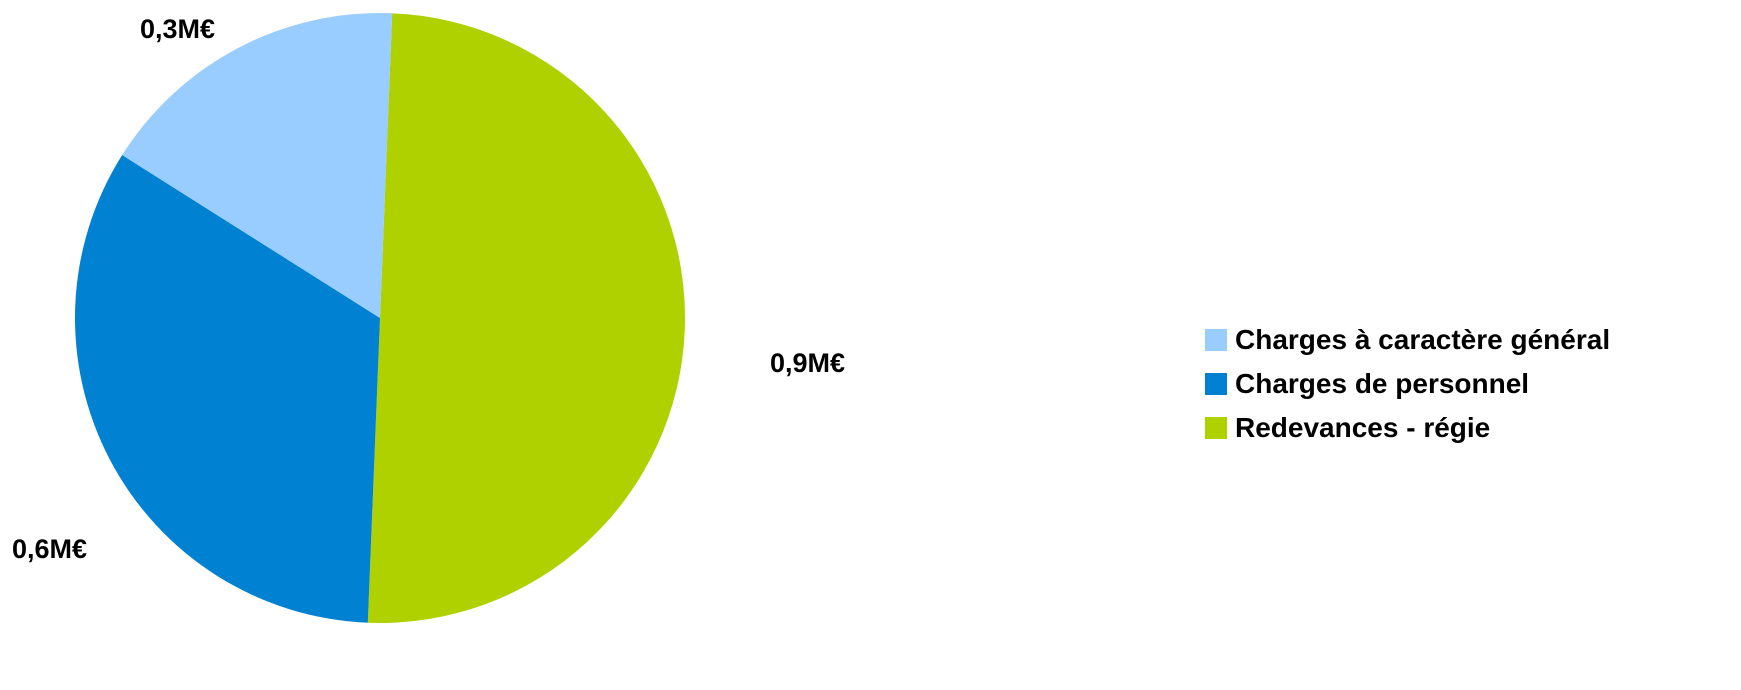 The height and width of the screenshot is (690, 1741). Describe the element at coordinates (227, 389) in the screenshot. I see `pie-slice-charges-de-personnel` at that location.